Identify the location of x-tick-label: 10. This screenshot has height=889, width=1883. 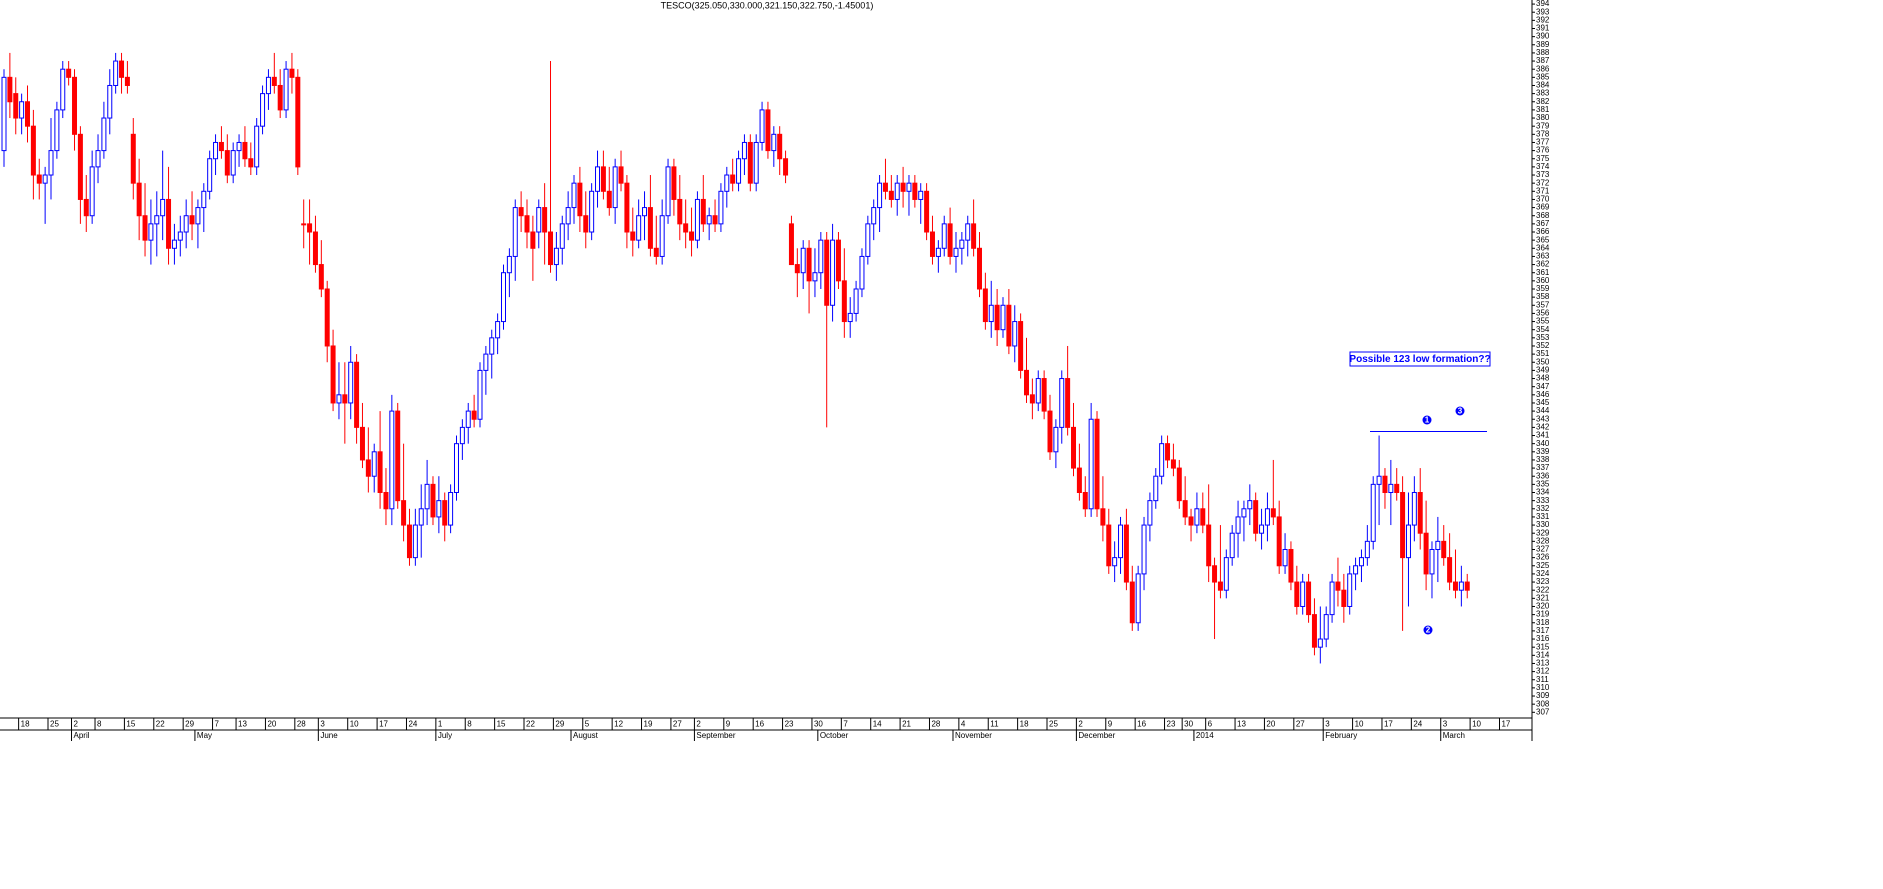
(1476, 724).